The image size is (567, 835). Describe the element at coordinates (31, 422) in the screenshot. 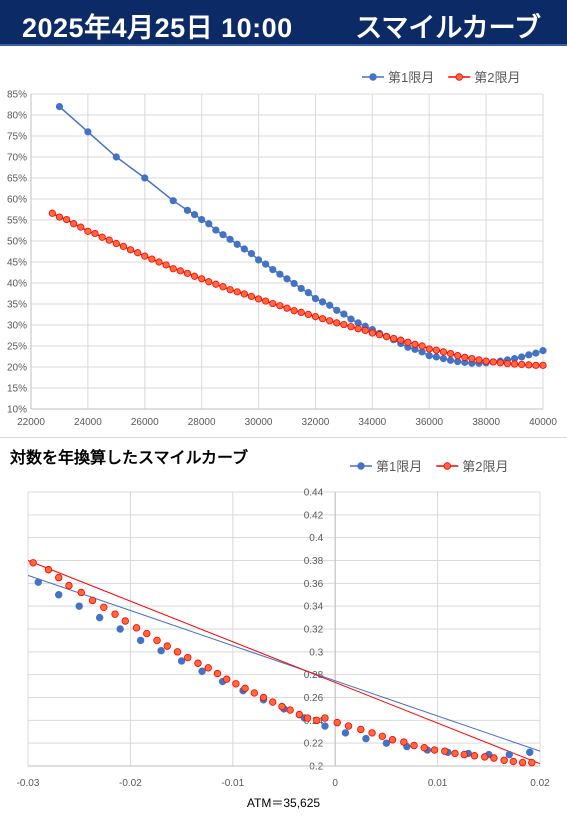

I see `x-tick-label: 22000` at that location.